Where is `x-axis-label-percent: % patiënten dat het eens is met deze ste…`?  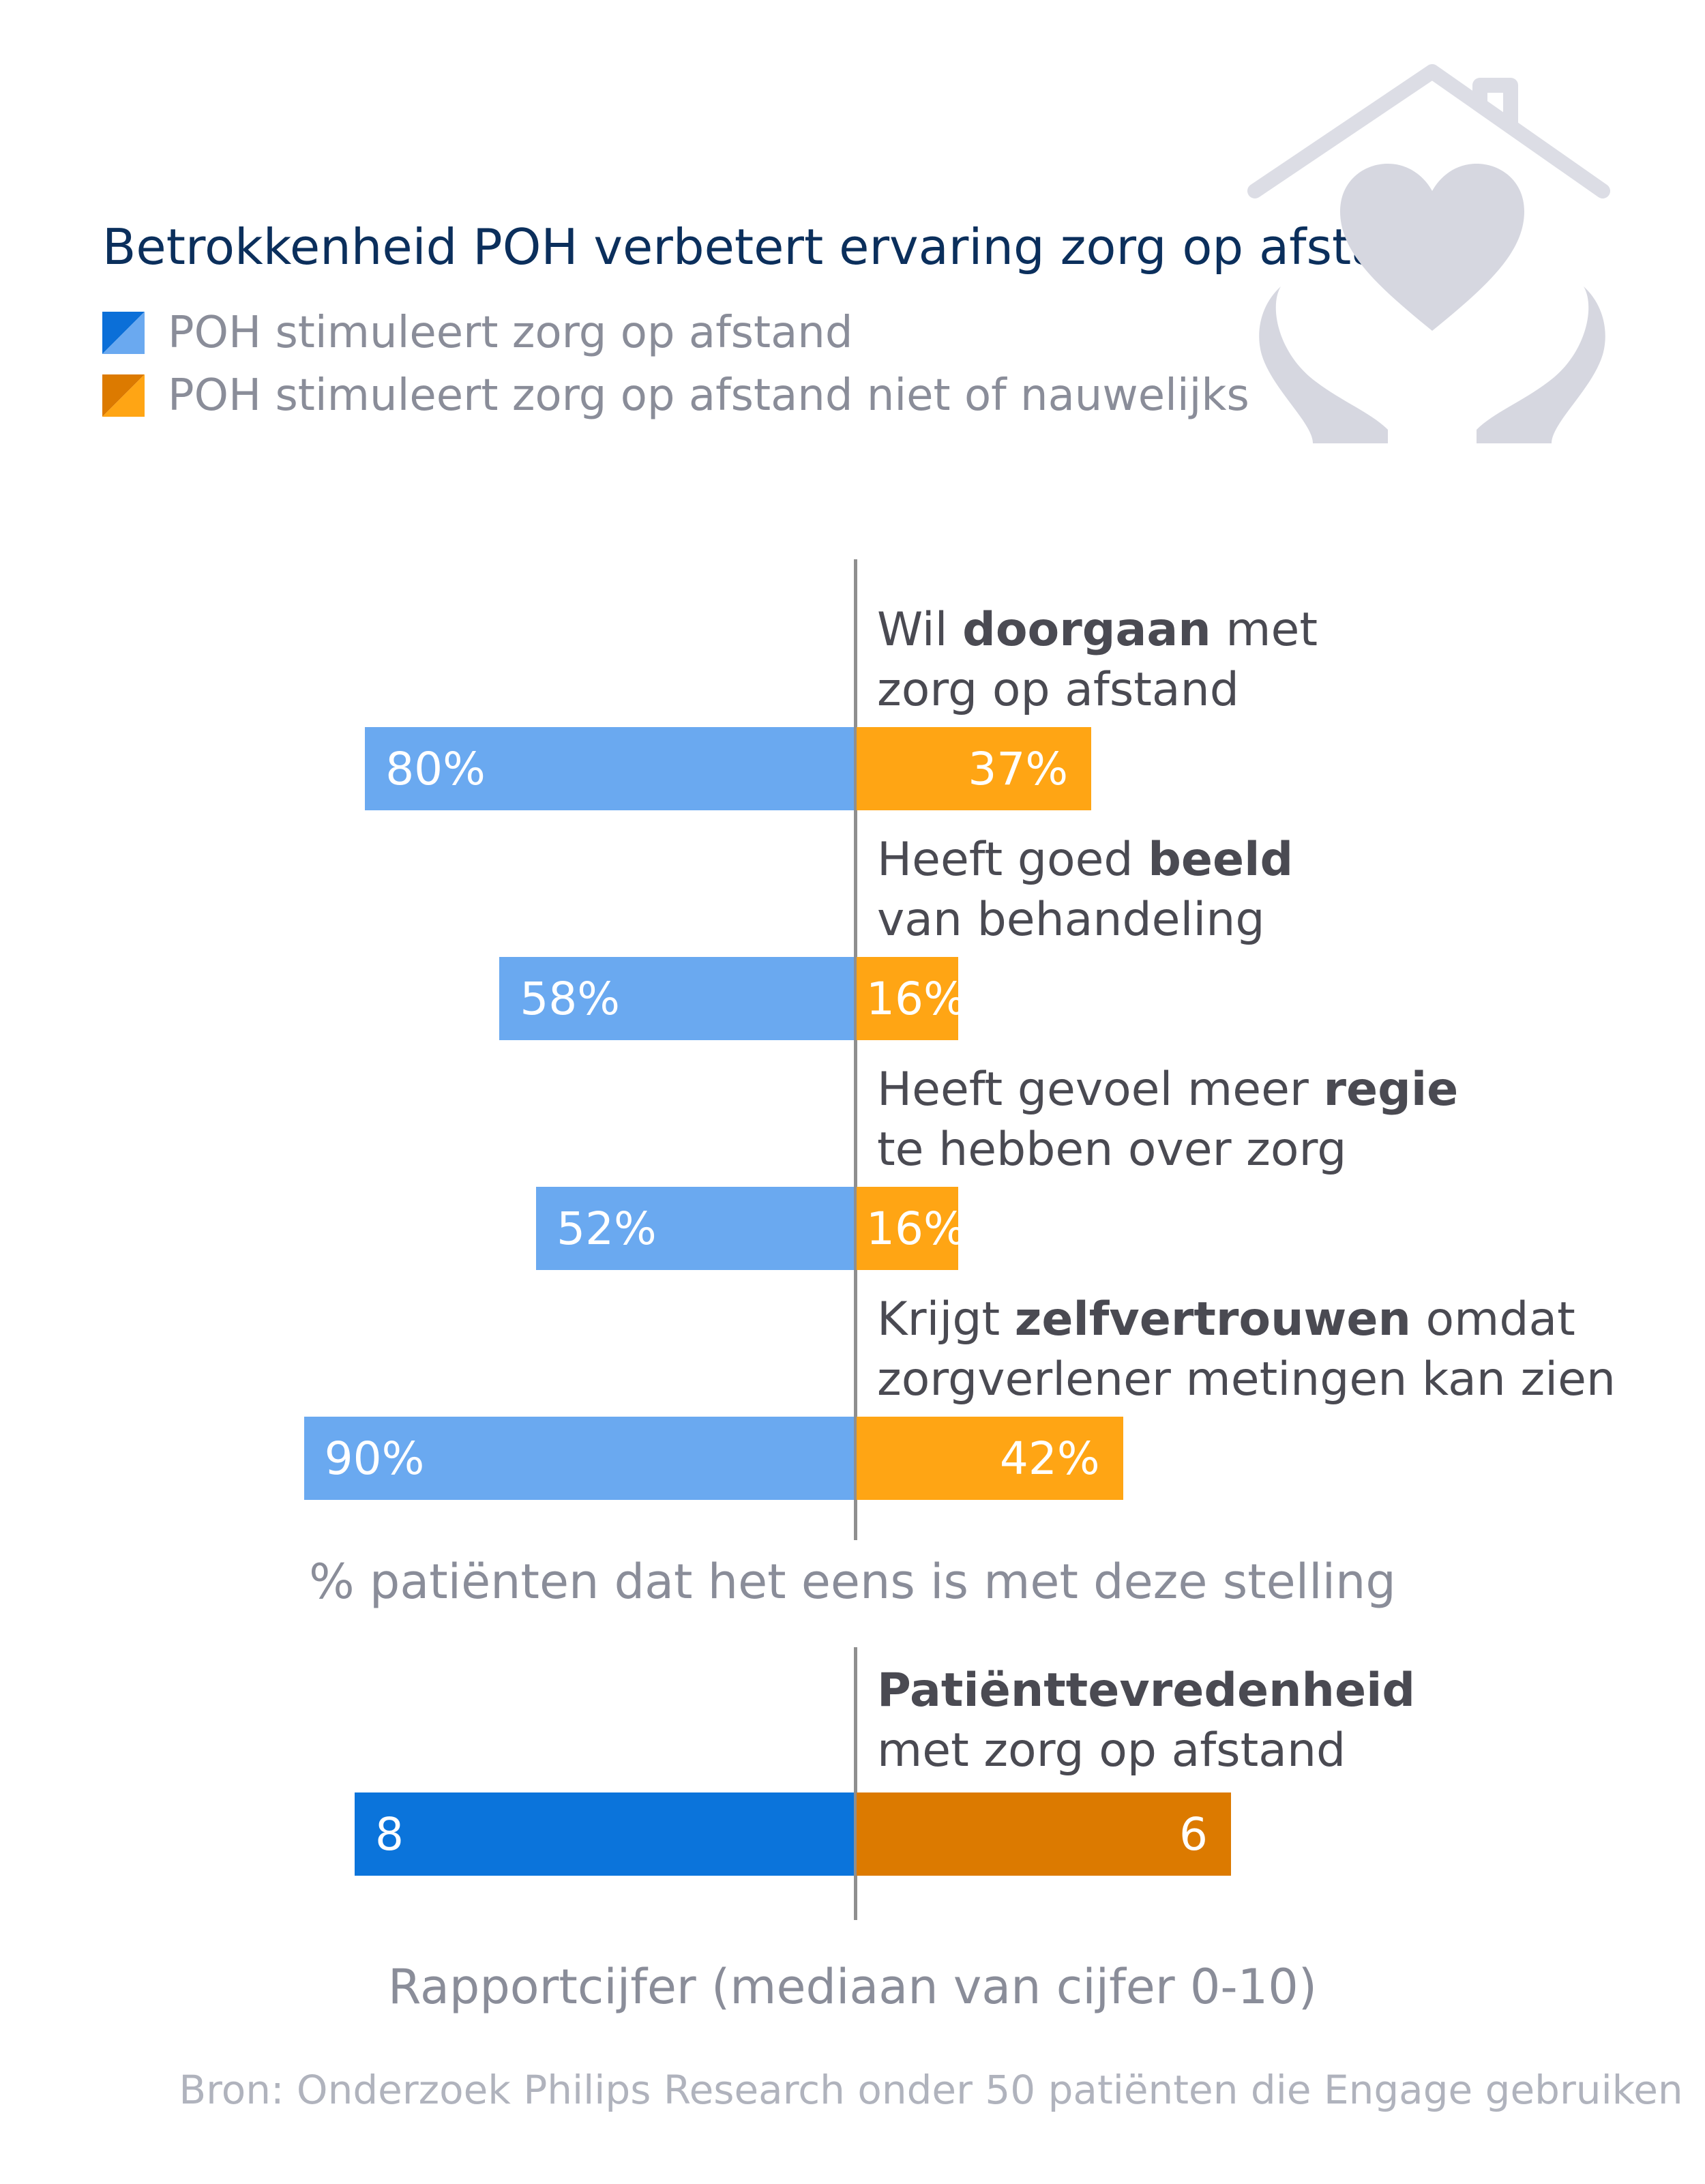 x-axis-label-percent: % patiënten dat het eens is met deze ste… is located at coordinates (853, 1582).